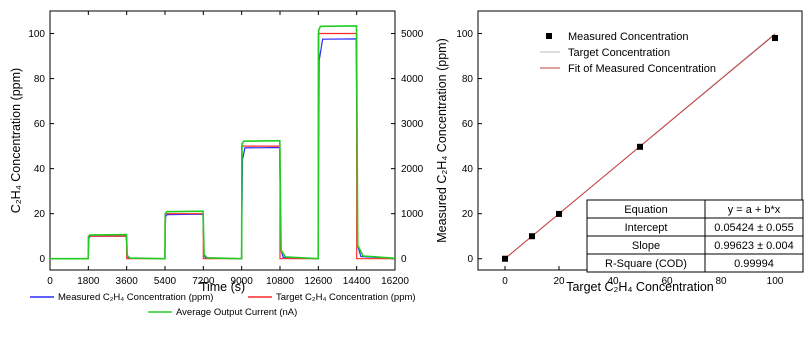 Image resolution: width=805 pixels, height=352 pixels. Describe the element at coordinates (395, 281) in the screenshot. I see `left-x-tick-label: 16200` at that location.